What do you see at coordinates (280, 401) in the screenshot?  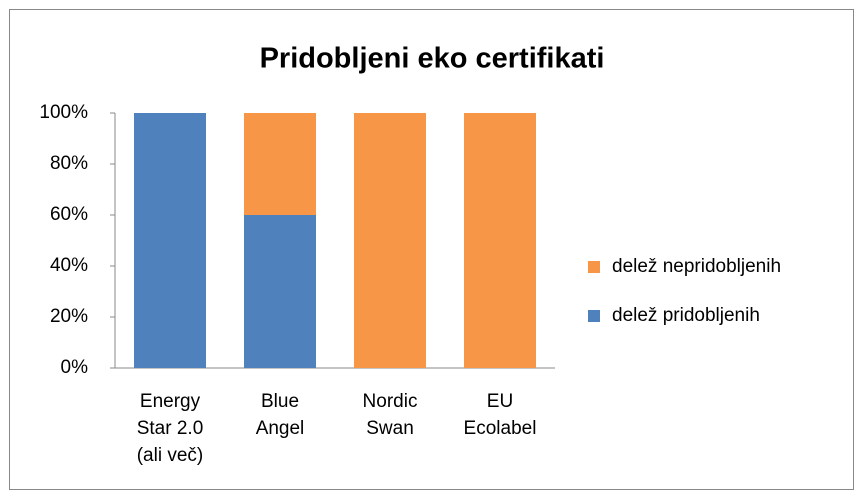 I see `x-tick-label: Blue` at bounding box center [280, 401].